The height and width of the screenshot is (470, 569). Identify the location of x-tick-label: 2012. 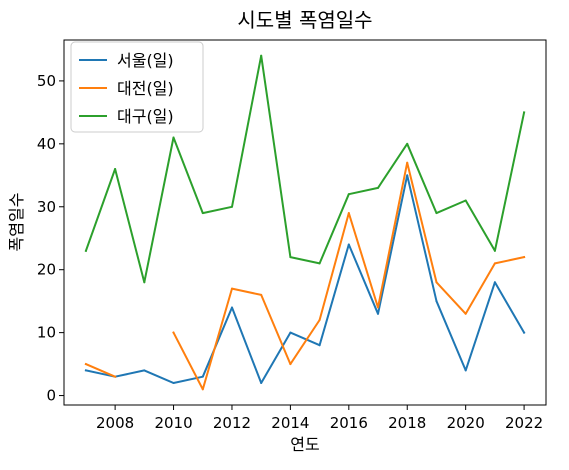
(232, 423).